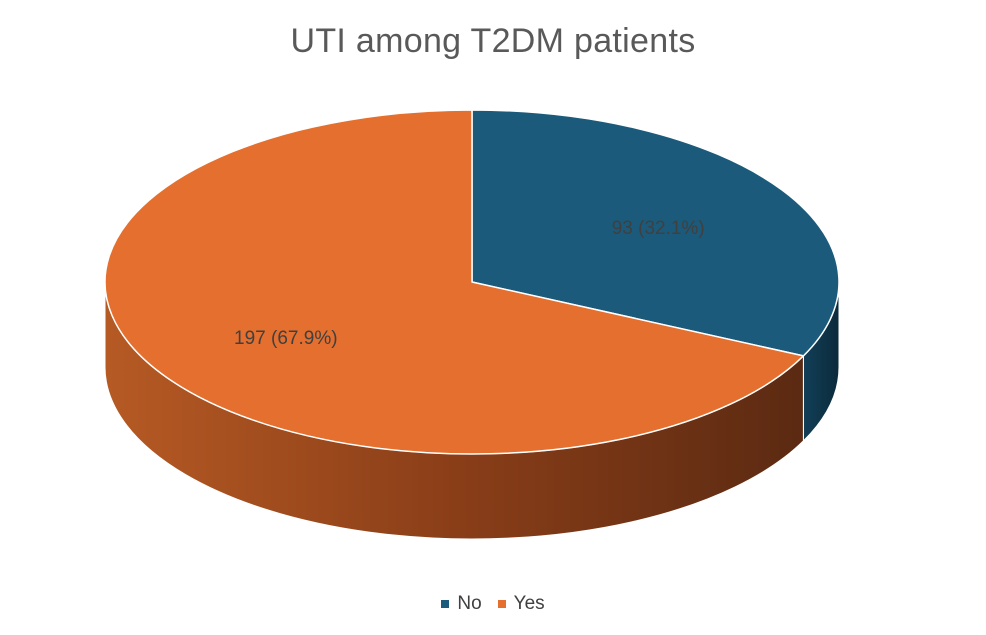  Describe the element at coordinates (493, 41) in the screenshot. I see `chart-title: UTI among T2DM patients` at that location.